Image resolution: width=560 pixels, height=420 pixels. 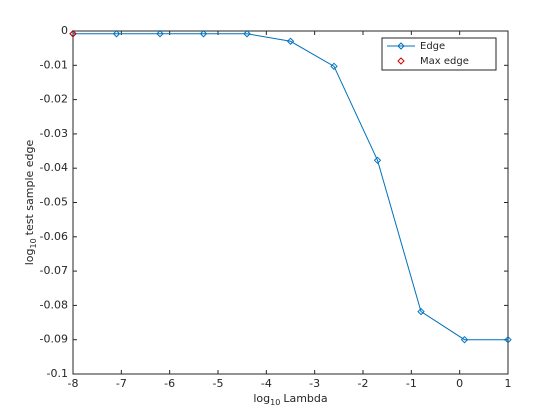 I want to click on y-tick-label: -0.04, so click(x=54, y=167).